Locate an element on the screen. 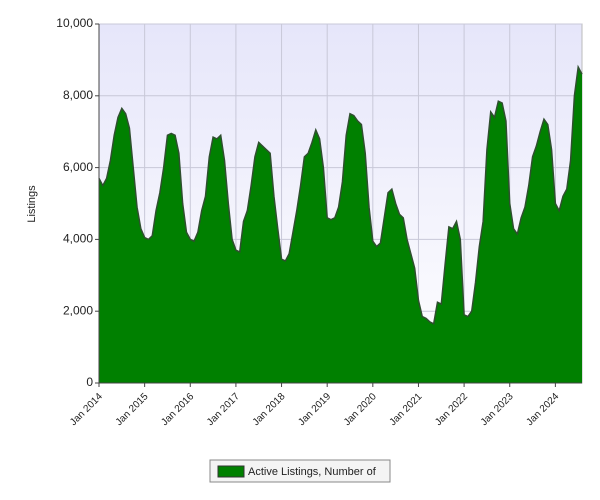 This screenshot has height=500, width=600. x-tick-label: Jan 2017 is located at coordinates (223, 409).